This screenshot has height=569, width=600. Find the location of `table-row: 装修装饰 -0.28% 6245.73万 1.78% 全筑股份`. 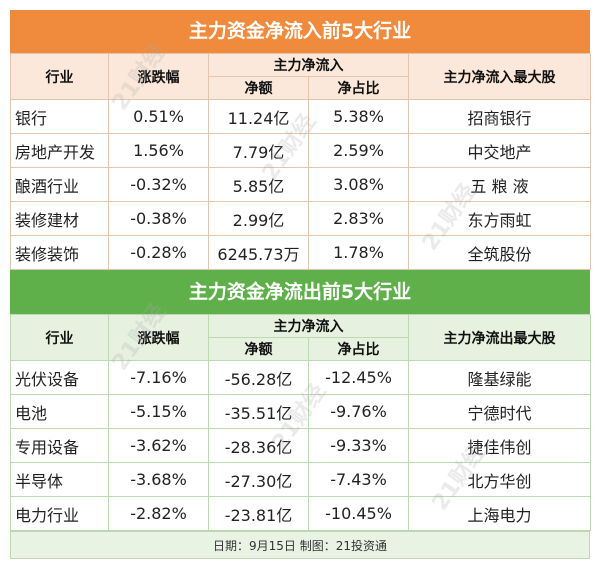

table-row: 装修装饰 -0.28% 6245.73万 1.78% 全筑股份 is located at coordinates (300, 252).